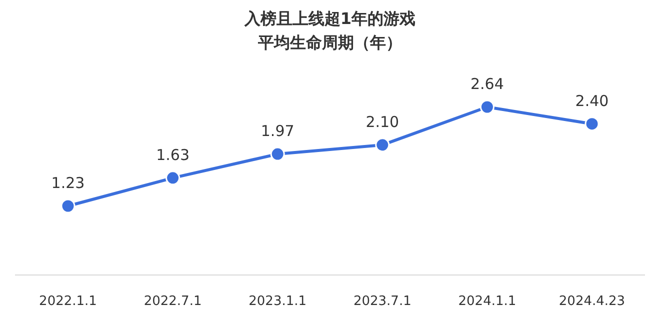 The width and height of the screenshot is (660, 326). Describe the element at coordinates (173, 155) in the screenshot. I see `data-label: 1.63` at that location.